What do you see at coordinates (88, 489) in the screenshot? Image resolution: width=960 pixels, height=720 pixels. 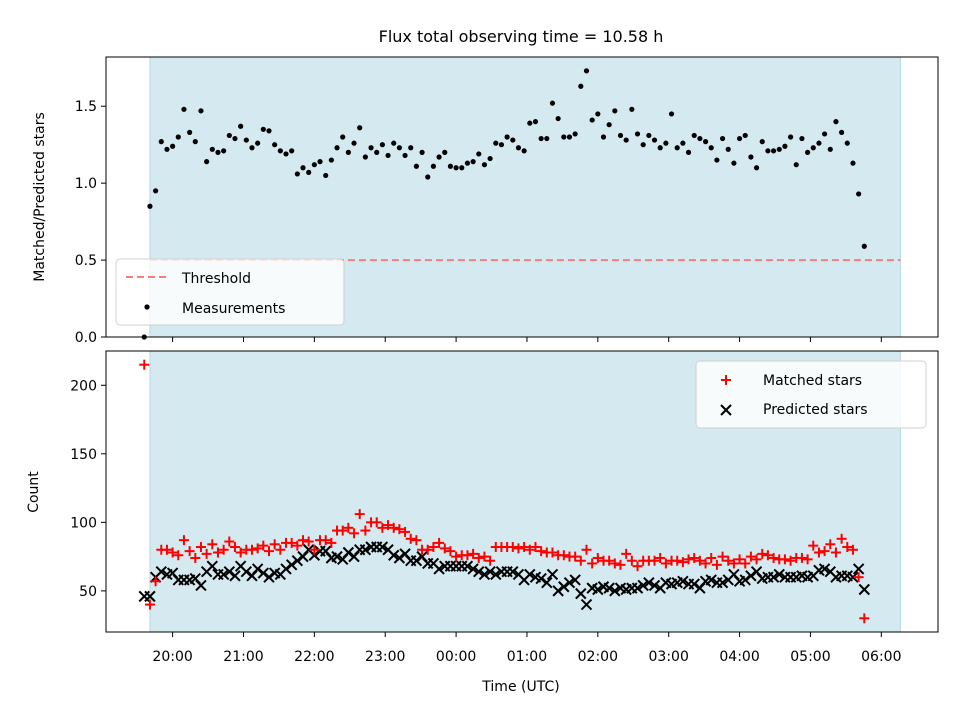 I see `bottom-y-axis: 50 100 150 200` at bounding box center [88, 489].